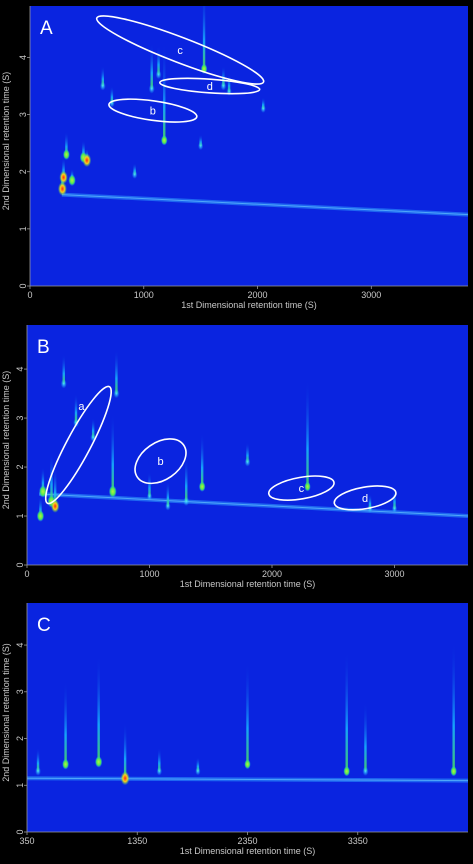  Describe the element at coordinates (144, 295) in the screenshot. I see `x-tick-label: 1000` at that location.